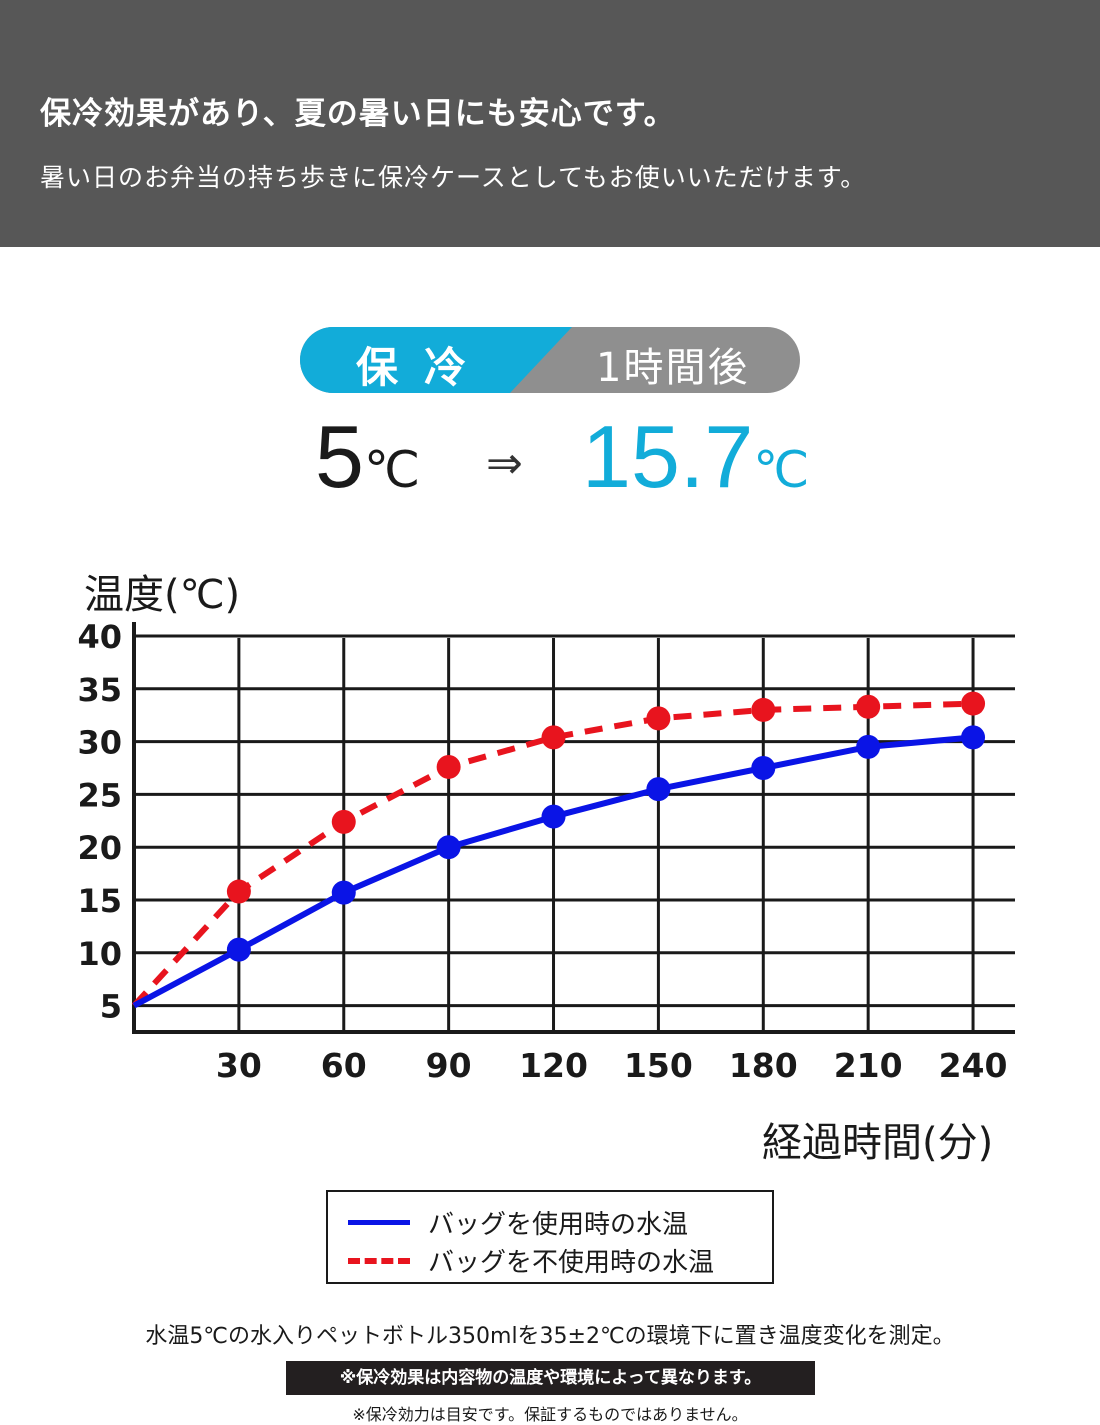 This screenshot has height=1425, width=1100. What do you see at coordinates (553, 1065) in the screenshot?
I see `x-tick-label: 120` at bounding box center [553, 1065].